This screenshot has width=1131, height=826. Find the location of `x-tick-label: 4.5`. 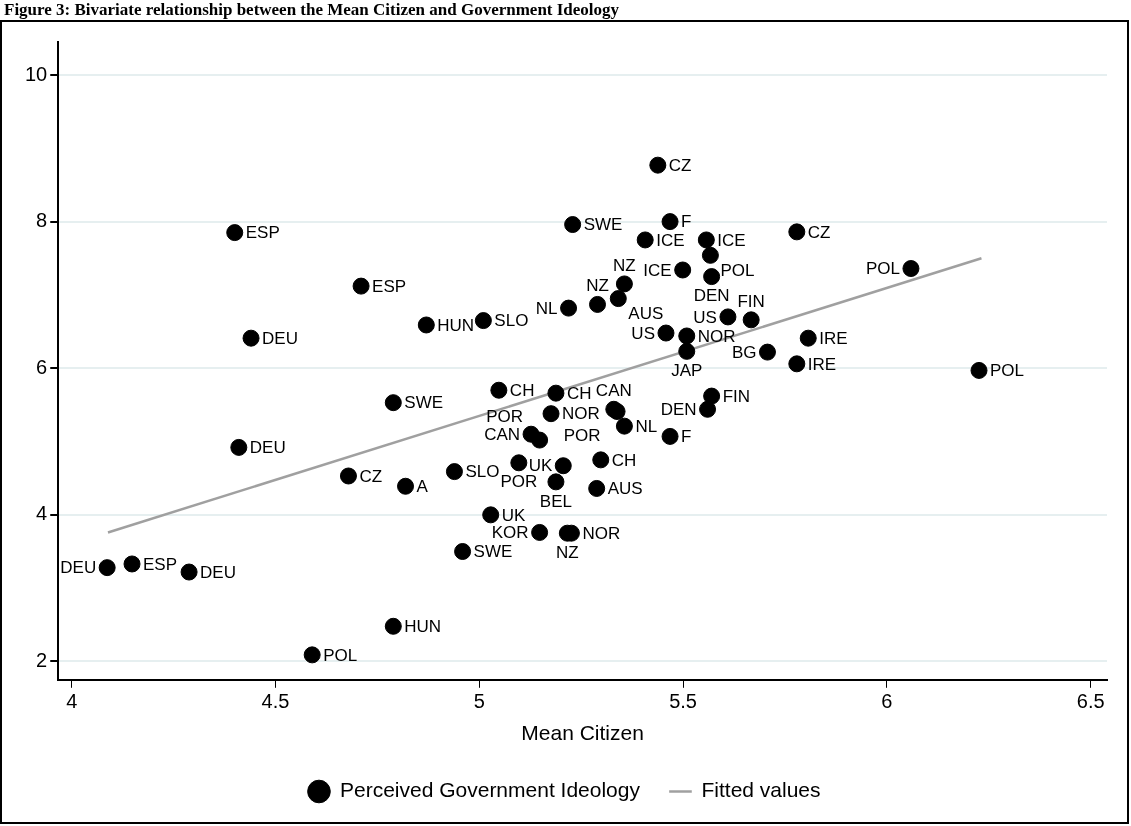

x-tick-label: 4.5 is located at coordinates (275, 701).